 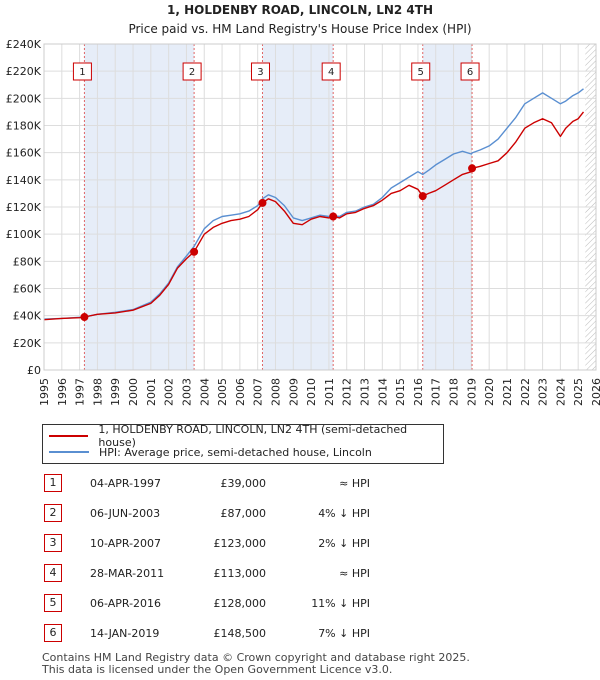 What do you see at coordinates (418, 392) in the screenshot?
I see `x-tick-label: 2016` at bounding box center [418, 392].